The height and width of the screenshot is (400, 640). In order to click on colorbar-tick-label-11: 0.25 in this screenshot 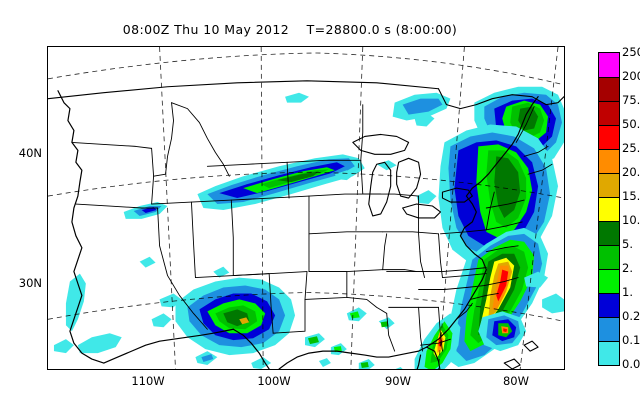, I will do `click(631, 316)`.